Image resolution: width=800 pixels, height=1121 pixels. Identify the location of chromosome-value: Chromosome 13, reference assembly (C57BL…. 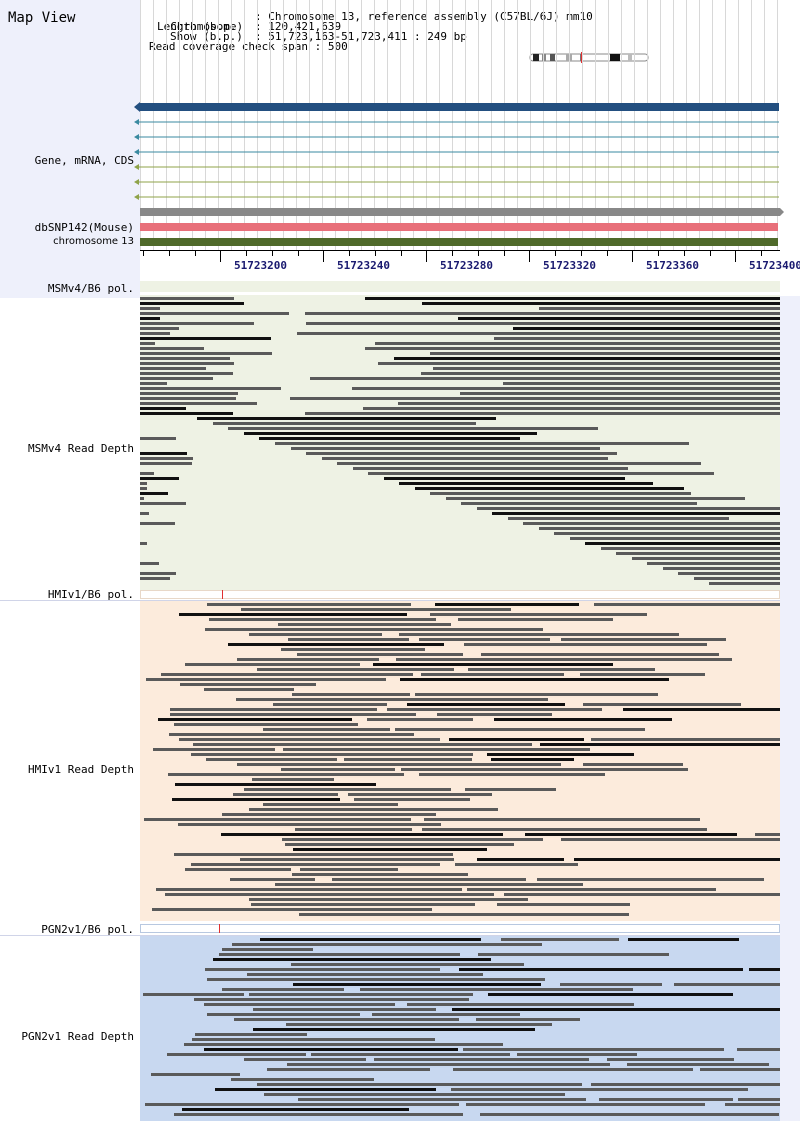
(430, 16).